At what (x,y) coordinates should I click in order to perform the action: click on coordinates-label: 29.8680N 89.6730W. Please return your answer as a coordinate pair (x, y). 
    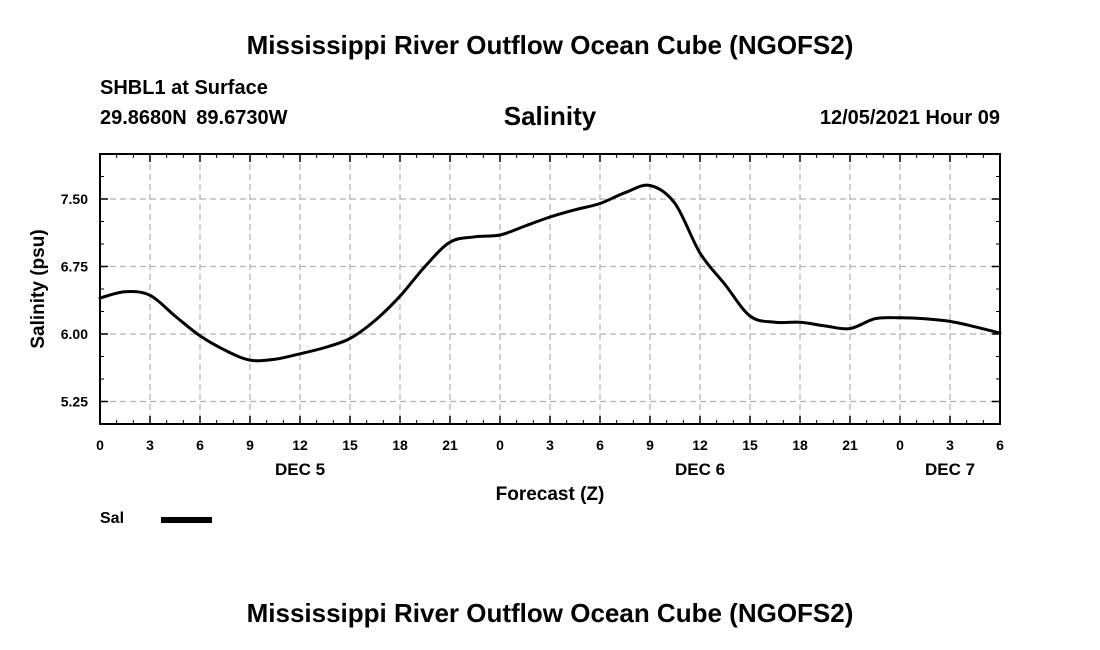
    Looking at the image, I should click on (194, 118).